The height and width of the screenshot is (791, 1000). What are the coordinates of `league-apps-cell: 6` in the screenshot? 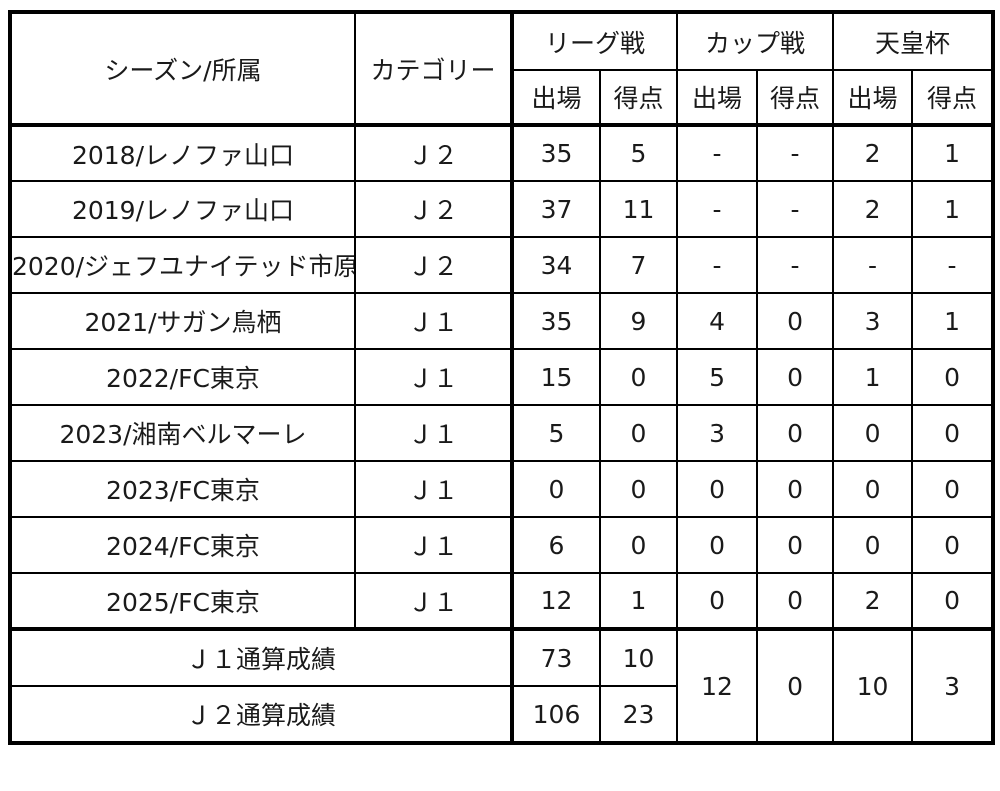 It's located at (556, 545).